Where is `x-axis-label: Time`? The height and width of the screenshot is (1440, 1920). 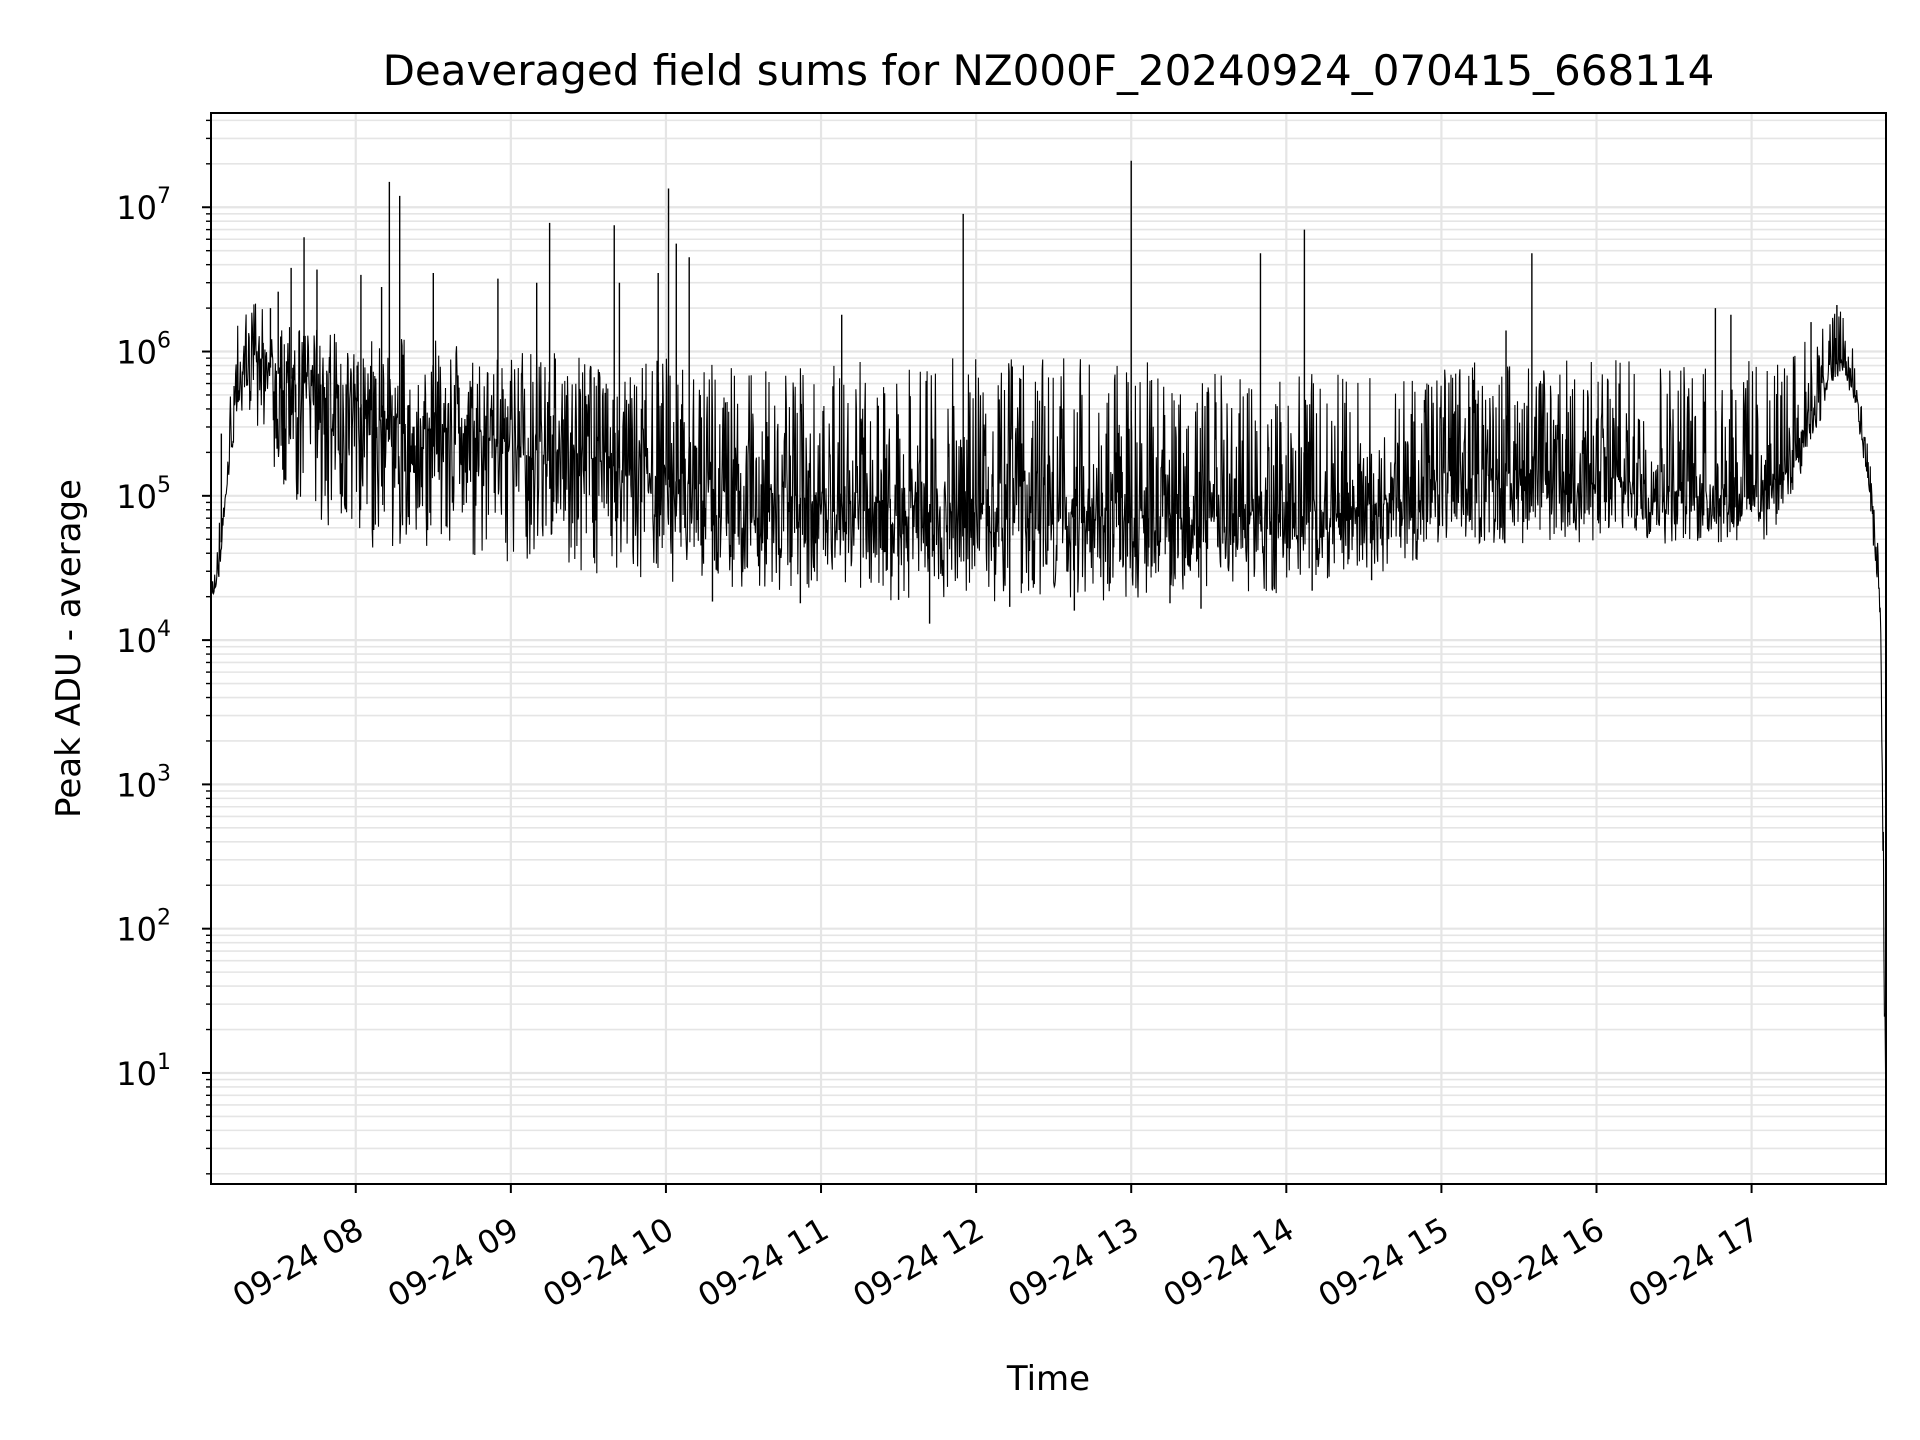 x-axis-label: Time is located at coordinates (1048, 1379).